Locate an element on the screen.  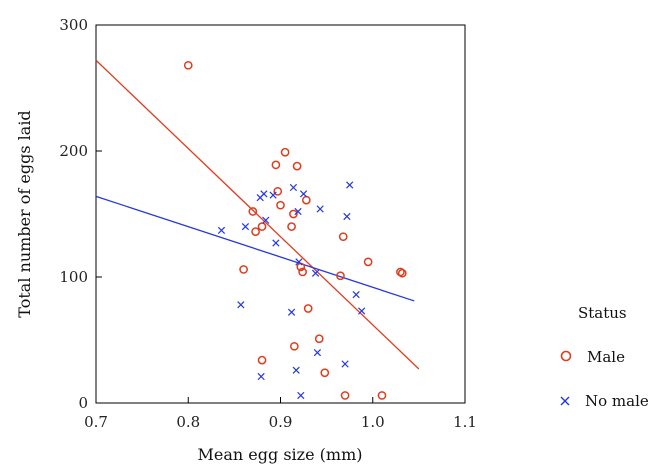
legend-no-male-label: No male is located at coordinates (617, 401).